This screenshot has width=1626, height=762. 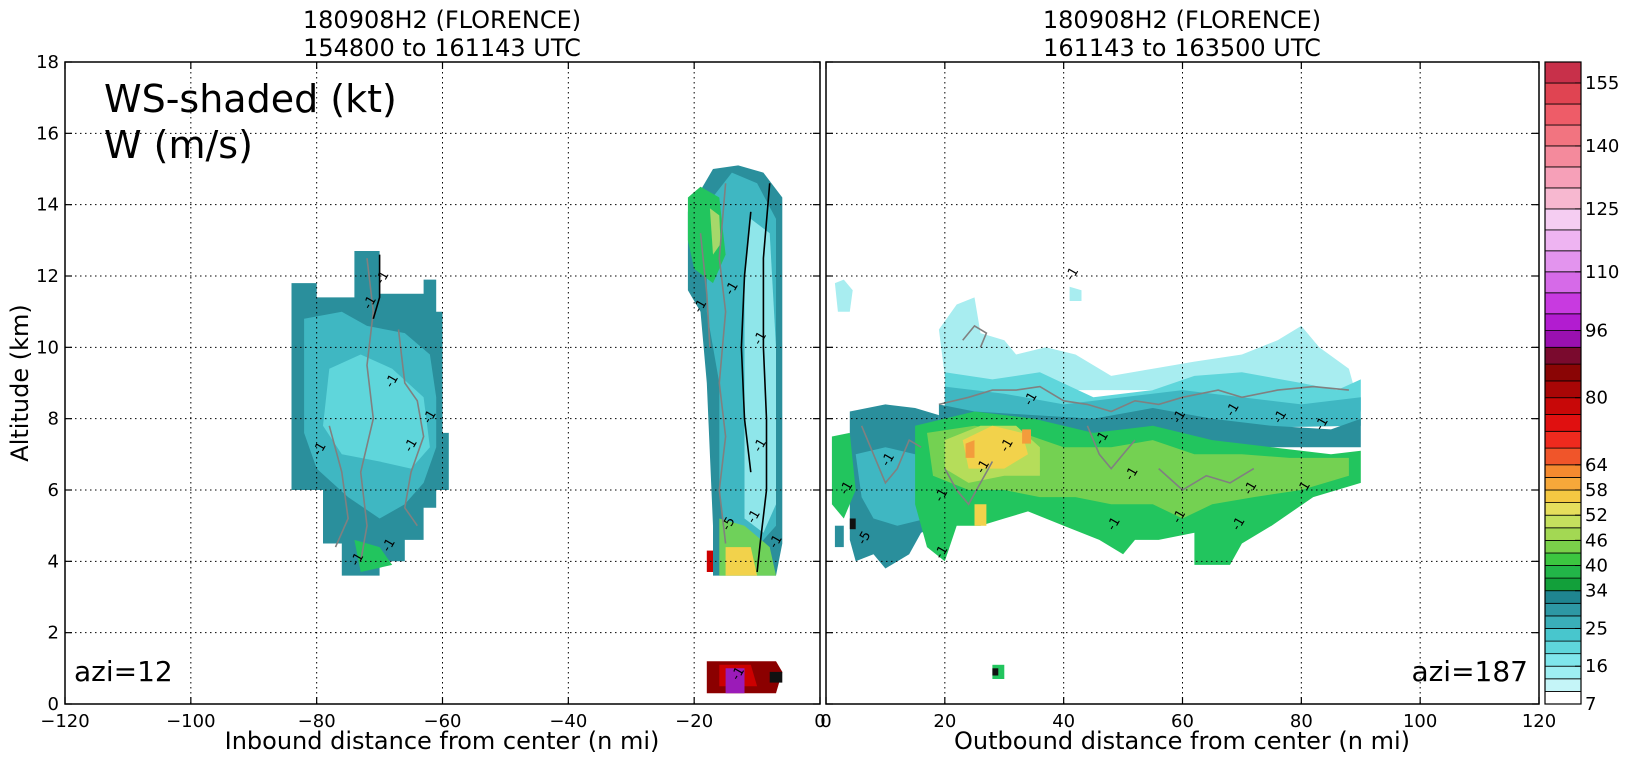 What do you see at coordinates (983, 466) in the screenshot?
I see `right-contour-label-3: -1` at bounding box center [983, 466].